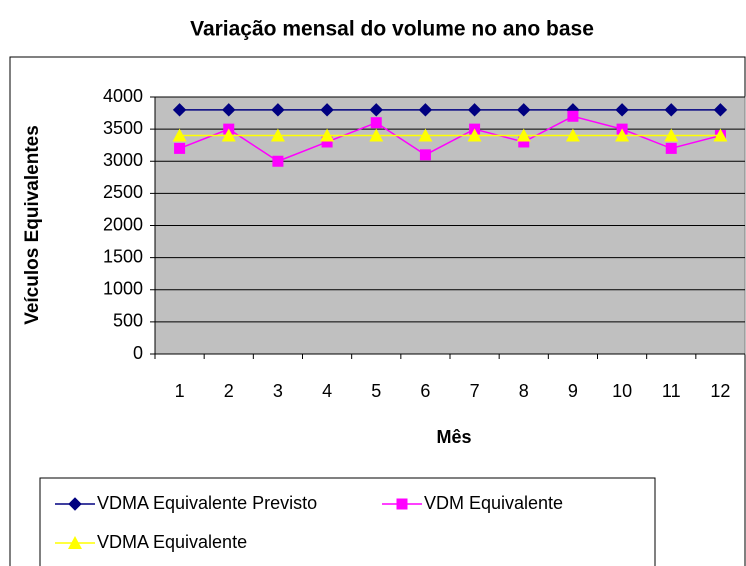  Describe the element at coordinates (180, 391) in the screenshot. I see `x-tick-label: 1` at that location.